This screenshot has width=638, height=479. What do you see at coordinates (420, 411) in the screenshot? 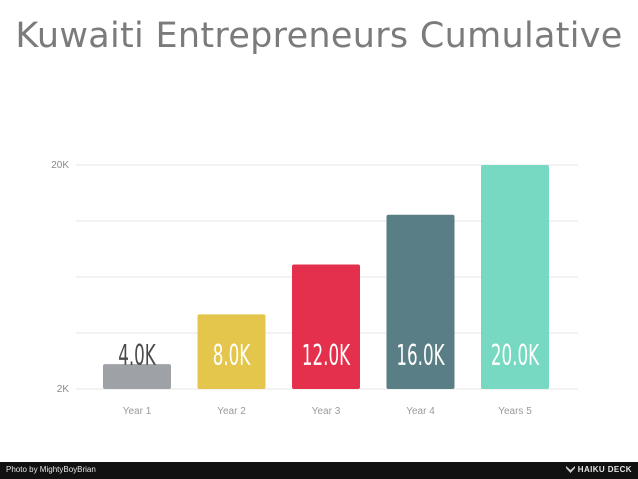
I see `x-tick-label: Year 4` at bounding box center [420, 411].